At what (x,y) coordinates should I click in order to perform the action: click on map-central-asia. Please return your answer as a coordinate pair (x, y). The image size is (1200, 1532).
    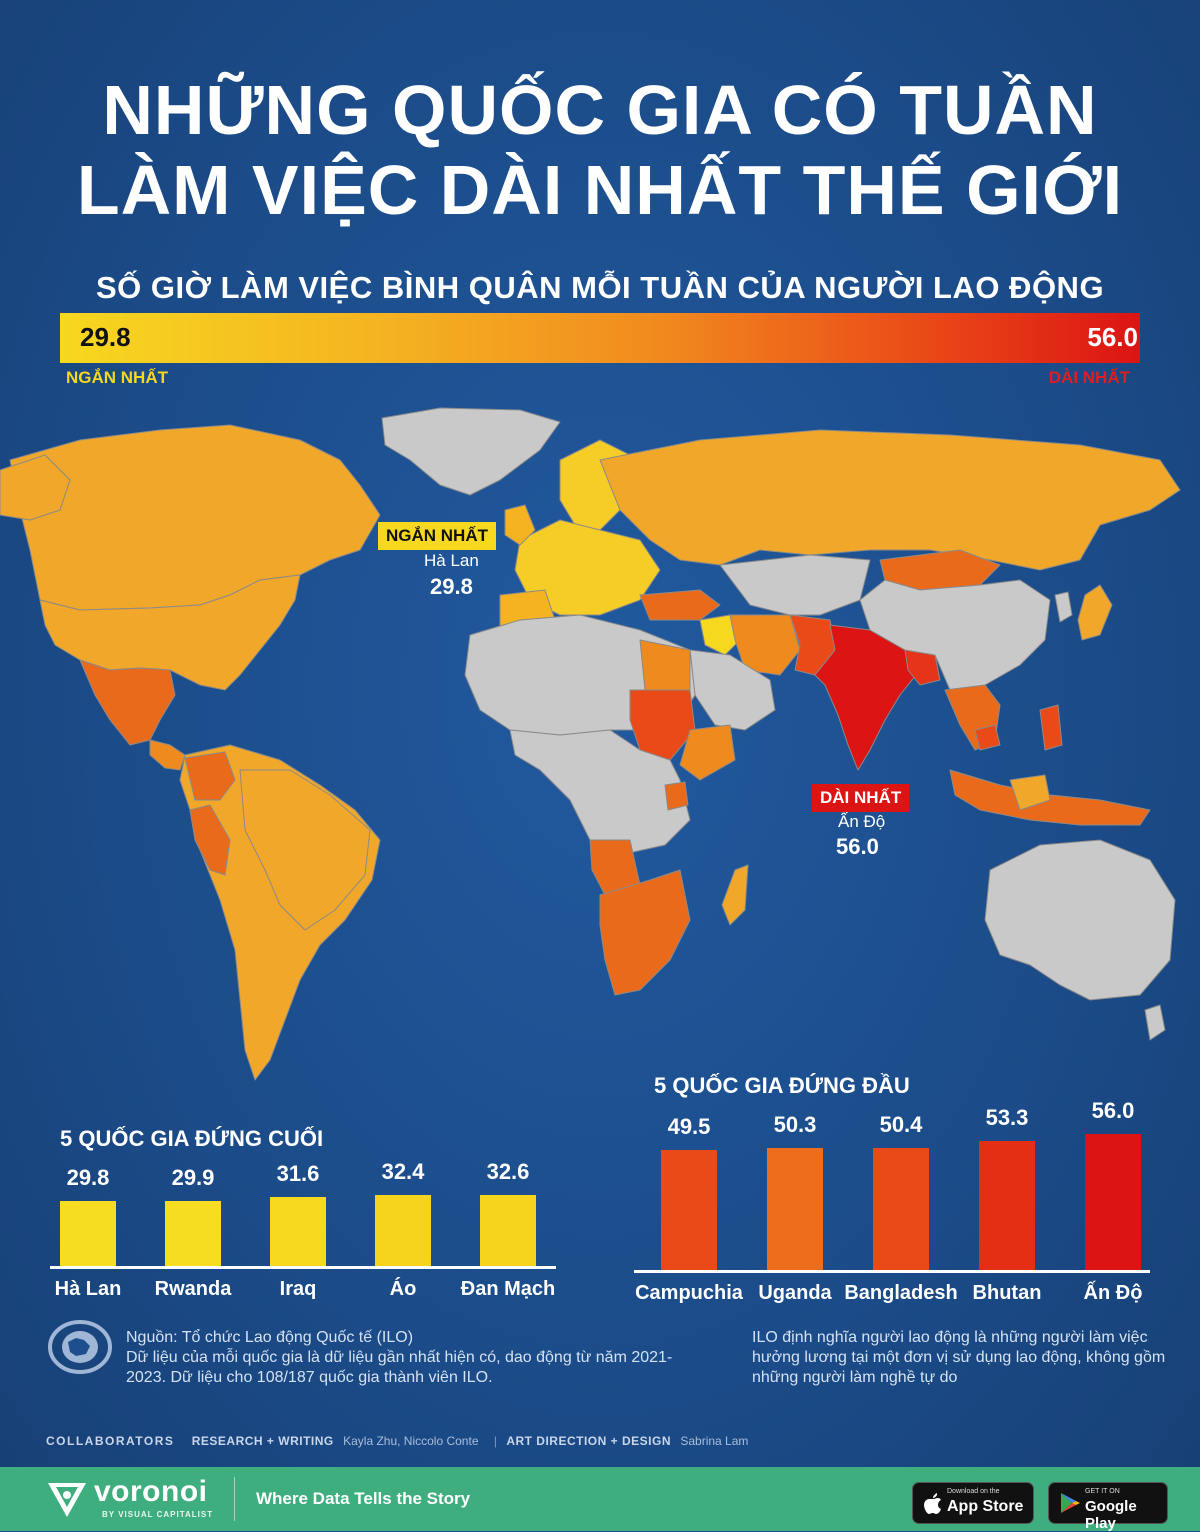
    Looking at the image, I should click on (795, 585).